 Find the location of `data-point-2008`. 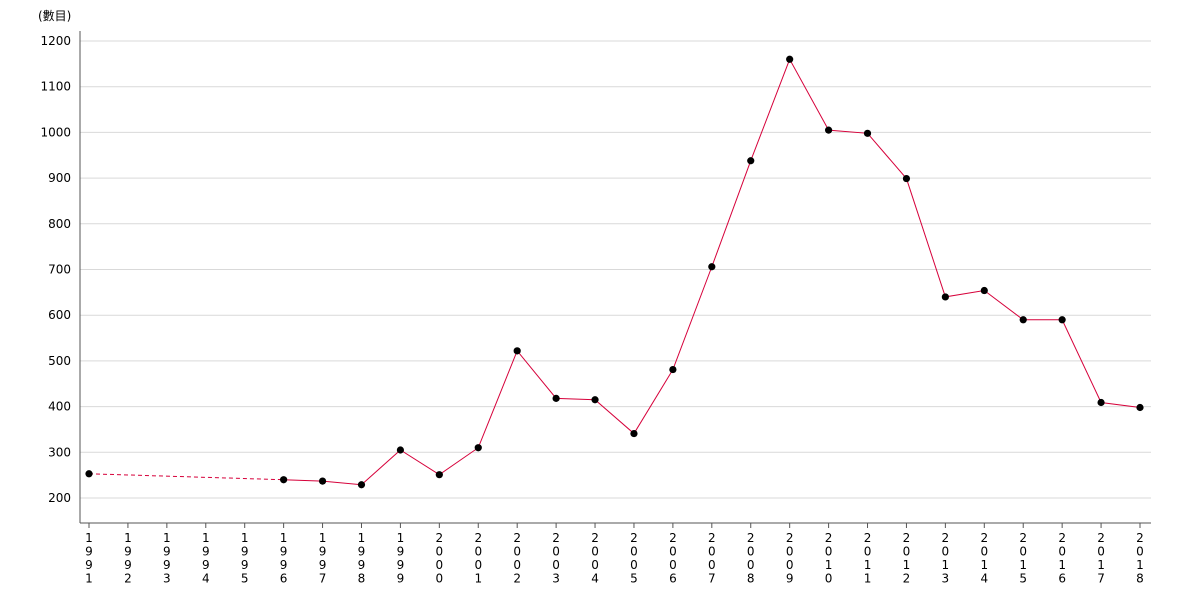

data-point-2008 is located at coordinates (751, 161).